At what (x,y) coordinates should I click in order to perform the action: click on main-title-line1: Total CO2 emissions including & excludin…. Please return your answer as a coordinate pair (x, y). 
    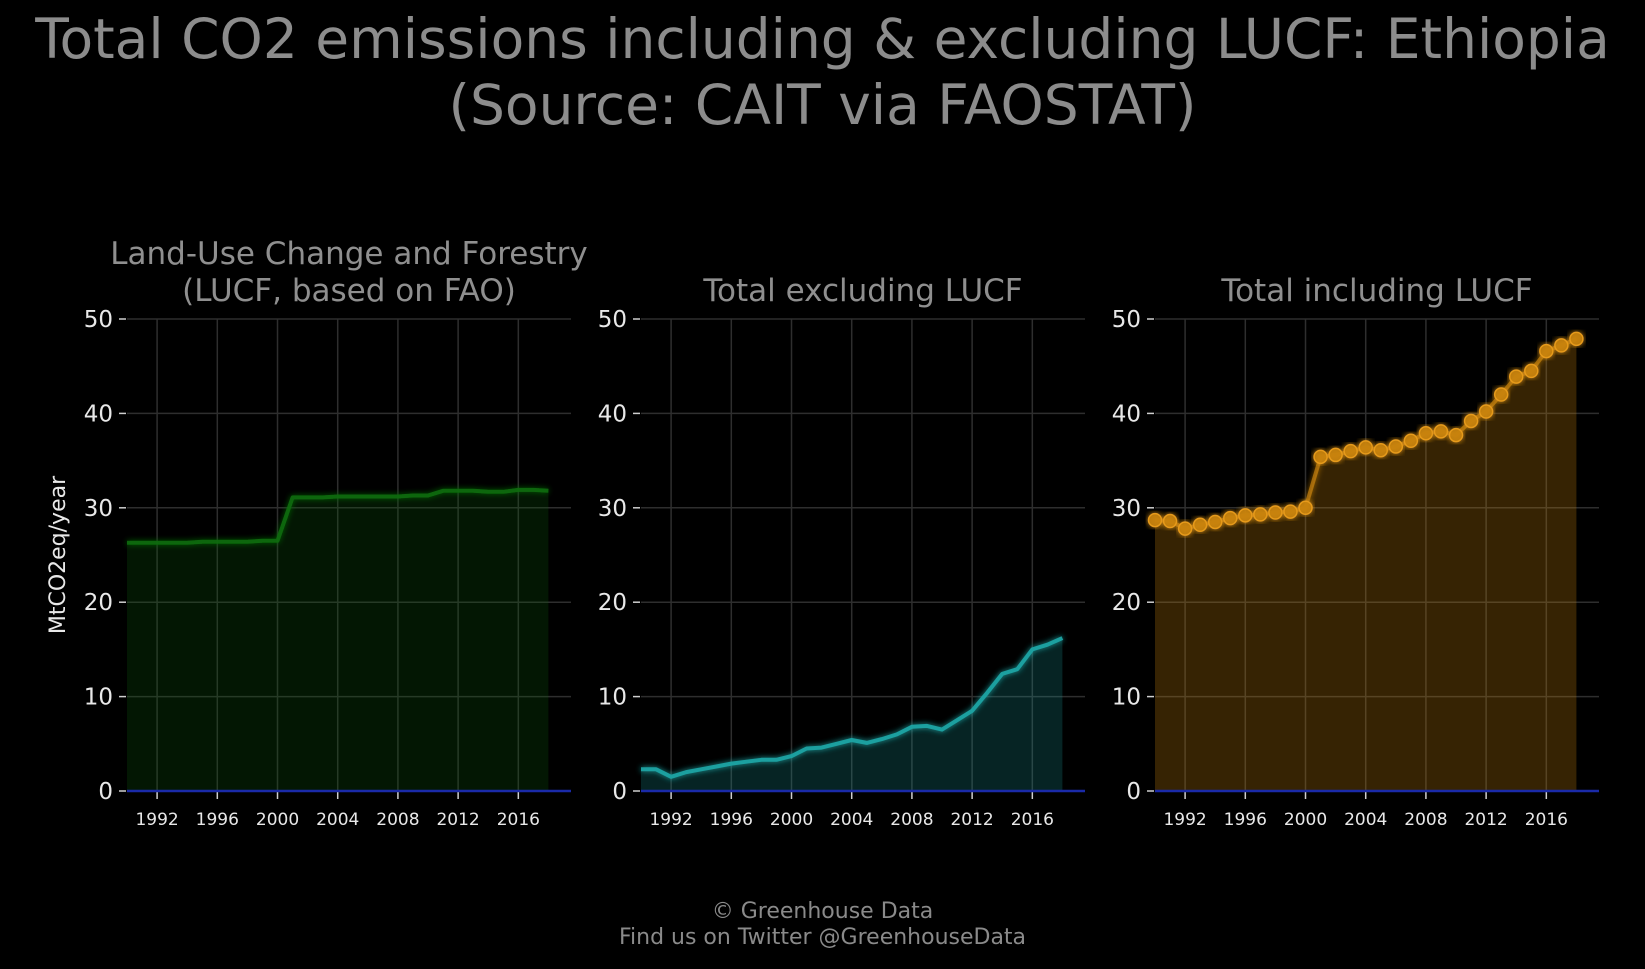
    Looking at the image, I should click on (822, 39).